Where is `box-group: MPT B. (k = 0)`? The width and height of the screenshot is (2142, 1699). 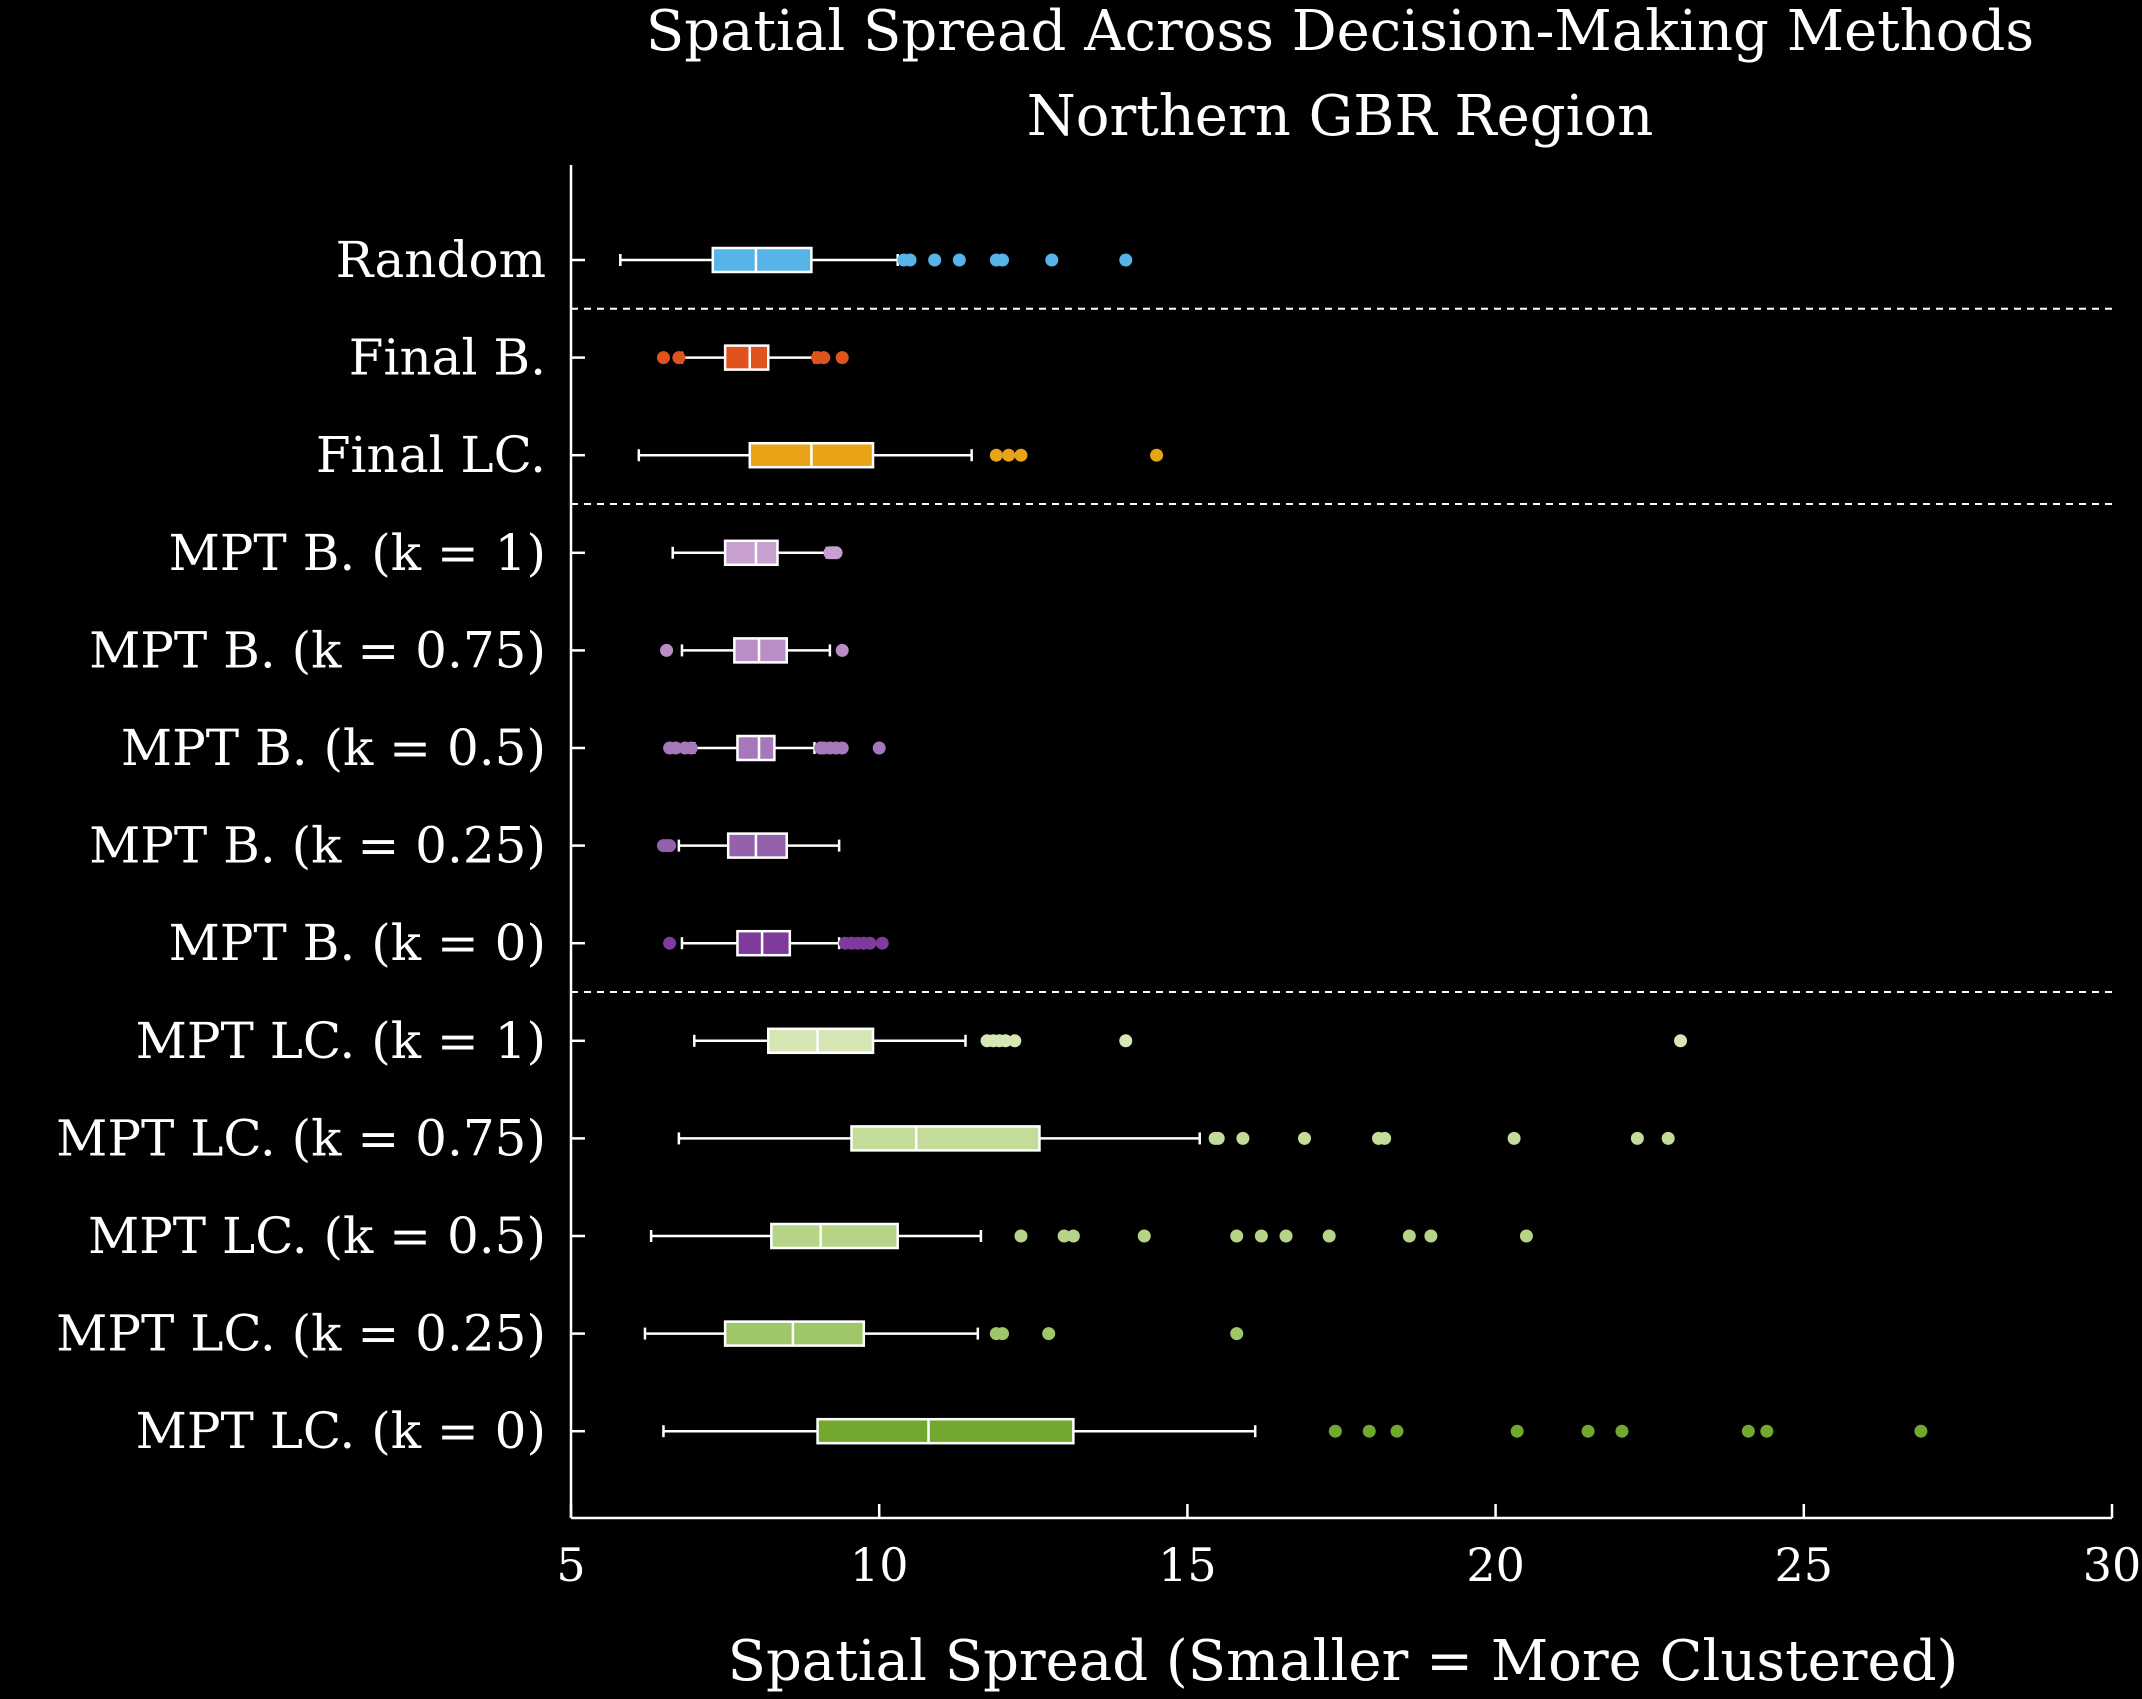
box-group: MPT B. (k = 0) is located at coordinates (529, 943).